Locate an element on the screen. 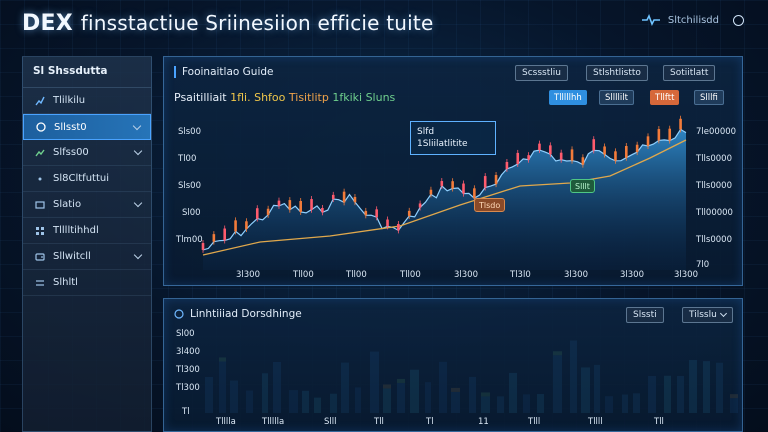  volume-dropdown-1: Slssti is located at coordinates (645, 315).